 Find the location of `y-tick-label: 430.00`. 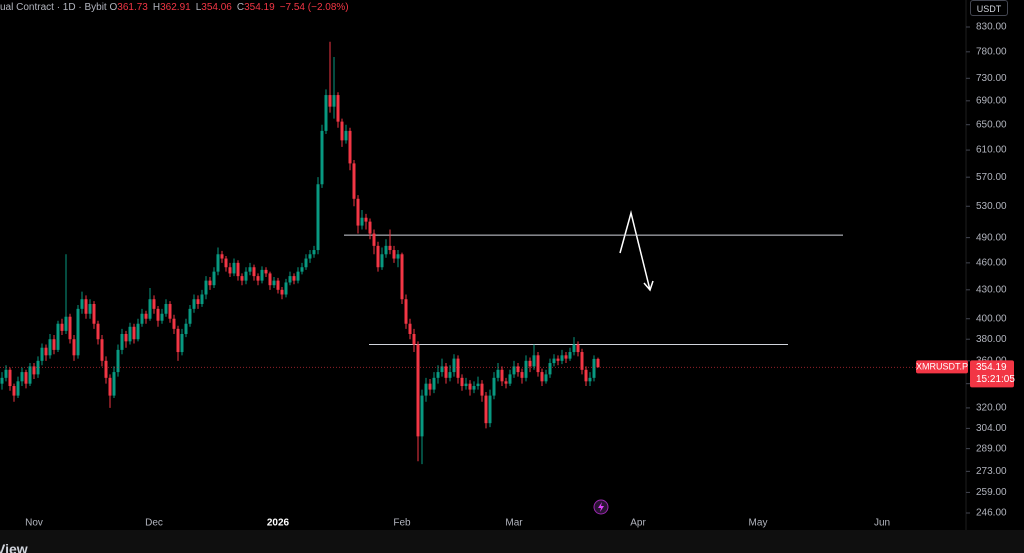

y-tick-label: 430.00 is located at coordinates (991, 289).